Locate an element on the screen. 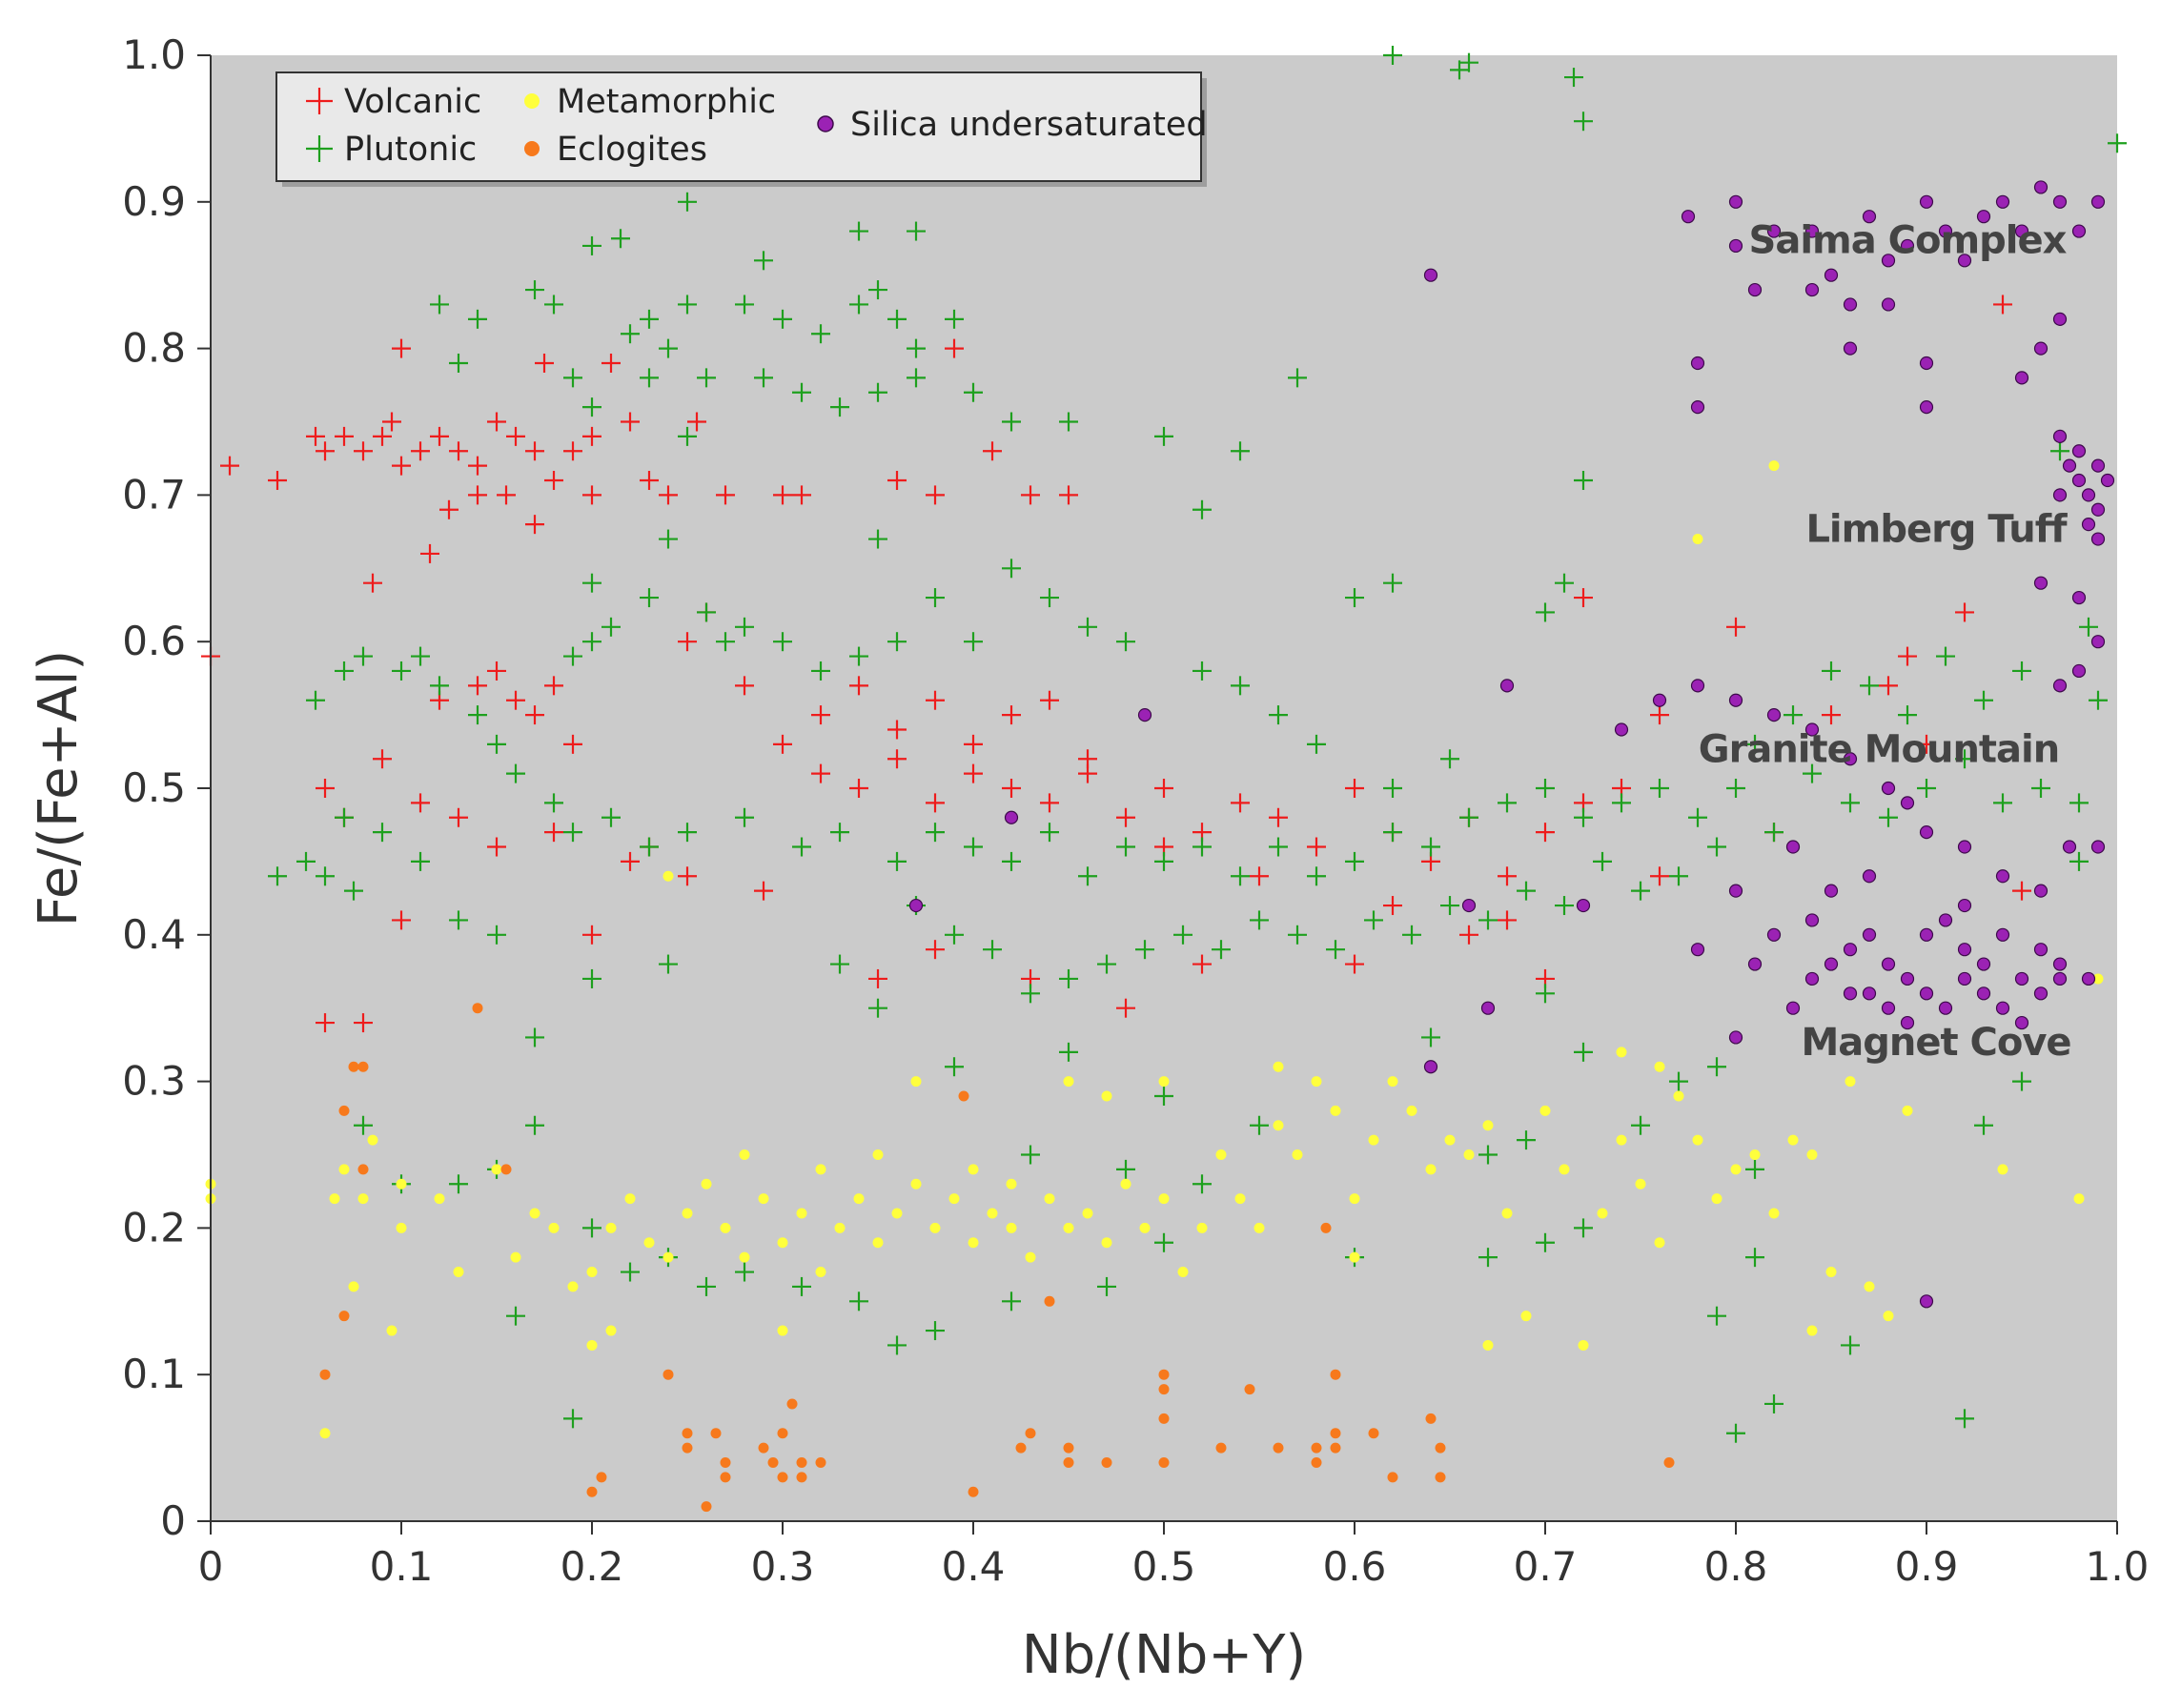 Image resolution: width=2181 pixels, height=1708 pixels. x-tick-label: 0.3 is located at coordinates (783, 1567).